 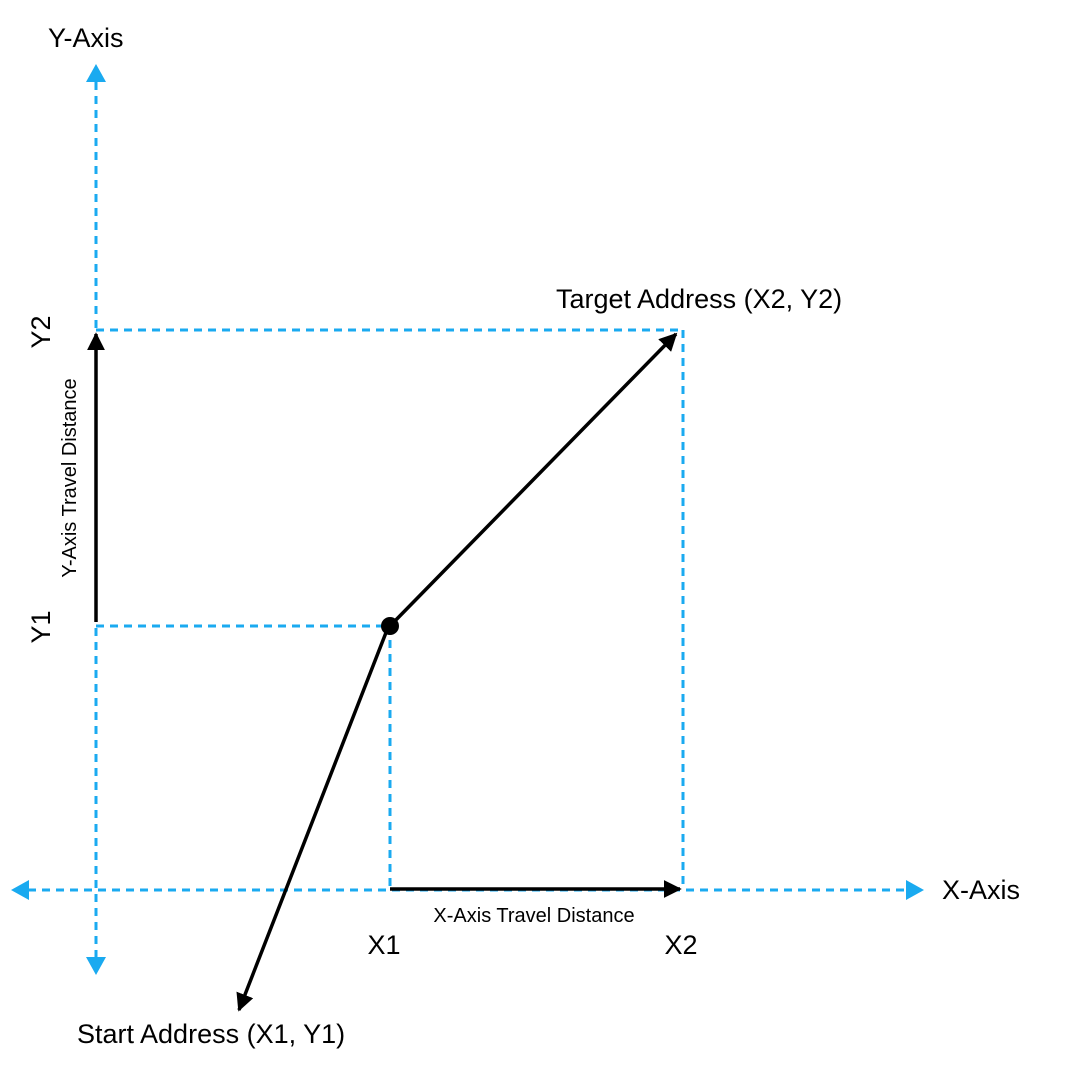 I want to click on x-travel-label: X-Axis Travel Distance, so click(x=533, y=916).